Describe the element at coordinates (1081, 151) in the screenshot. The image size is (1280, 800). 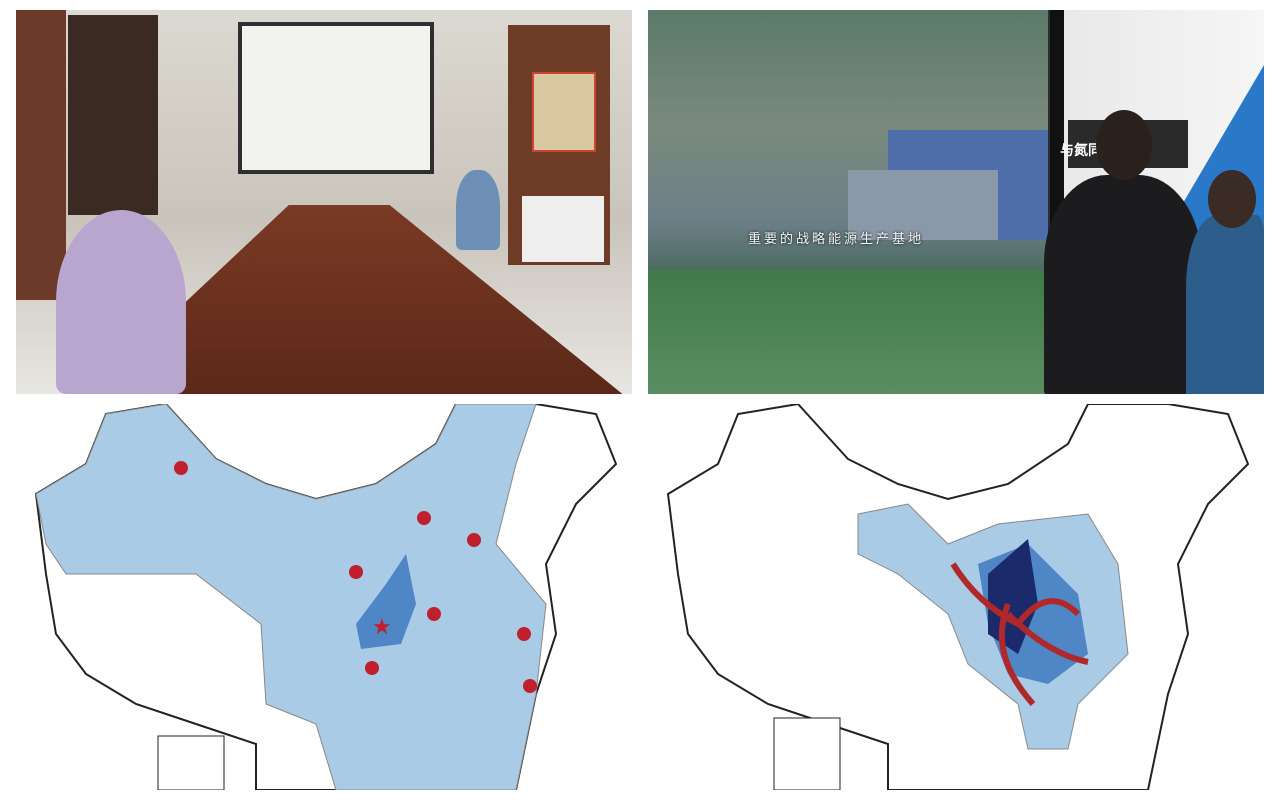
I see `wall-sign: 与氮同` at that location.